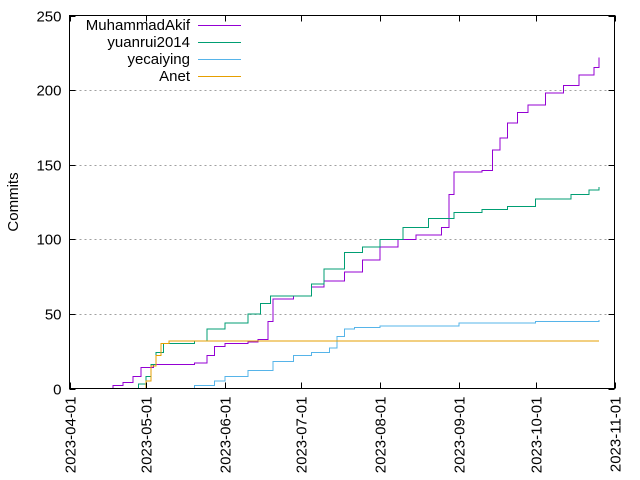 The image size is (640, 480). What do you see at coordinates (302, 435) in the screenshot?
I see `x-tick-label: 2023-07-01` at bounding box center [302, 435].